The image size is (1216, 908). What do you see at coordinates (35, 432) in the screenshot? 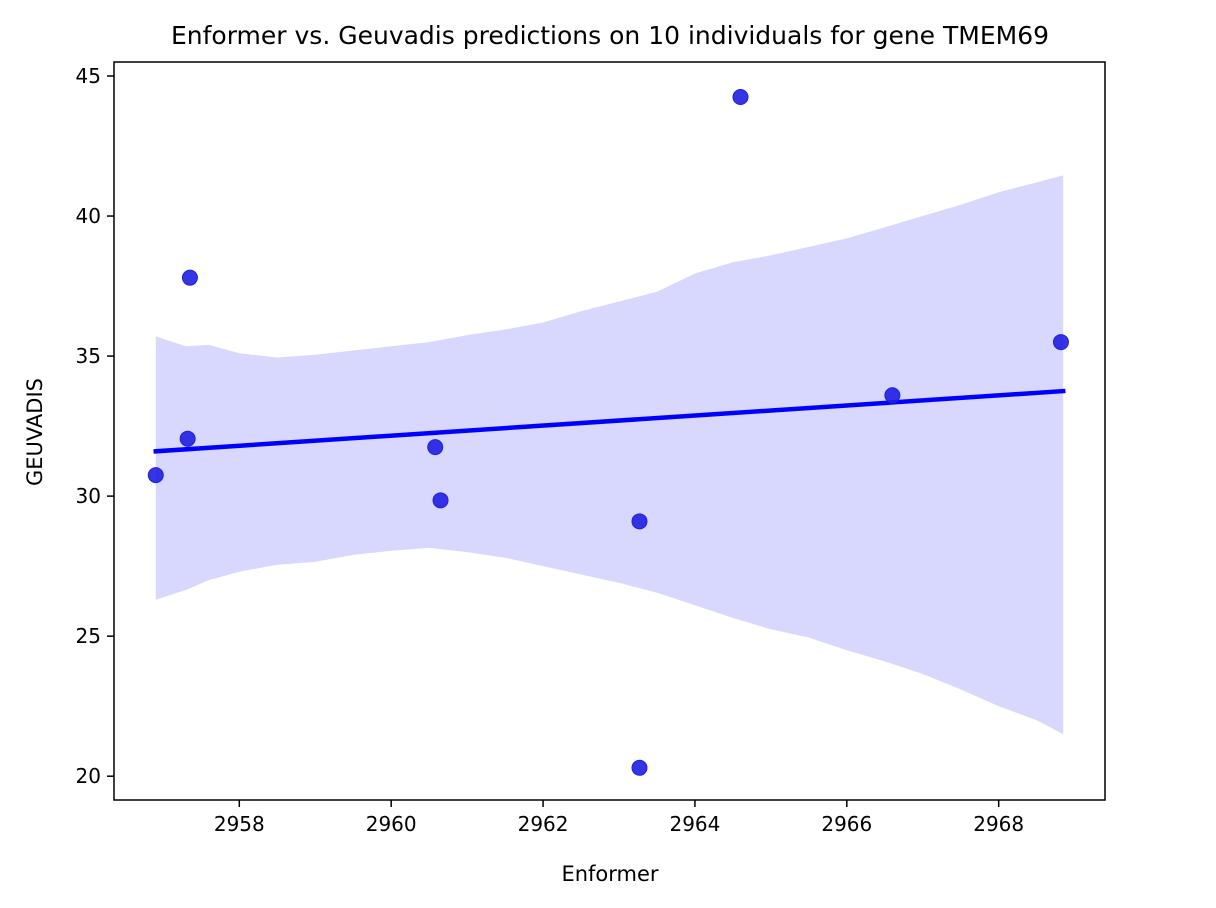
I see `y-axis-label: GEUVADIS` at bounding box center [35, 432].